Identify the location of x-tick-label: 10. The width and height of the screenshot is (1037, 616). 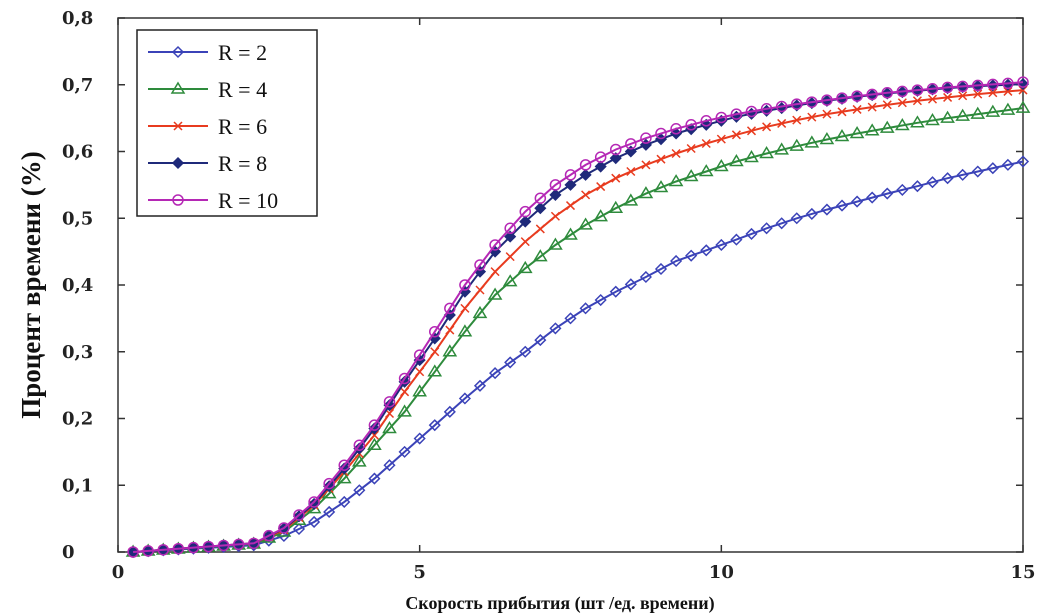
(721, 572).